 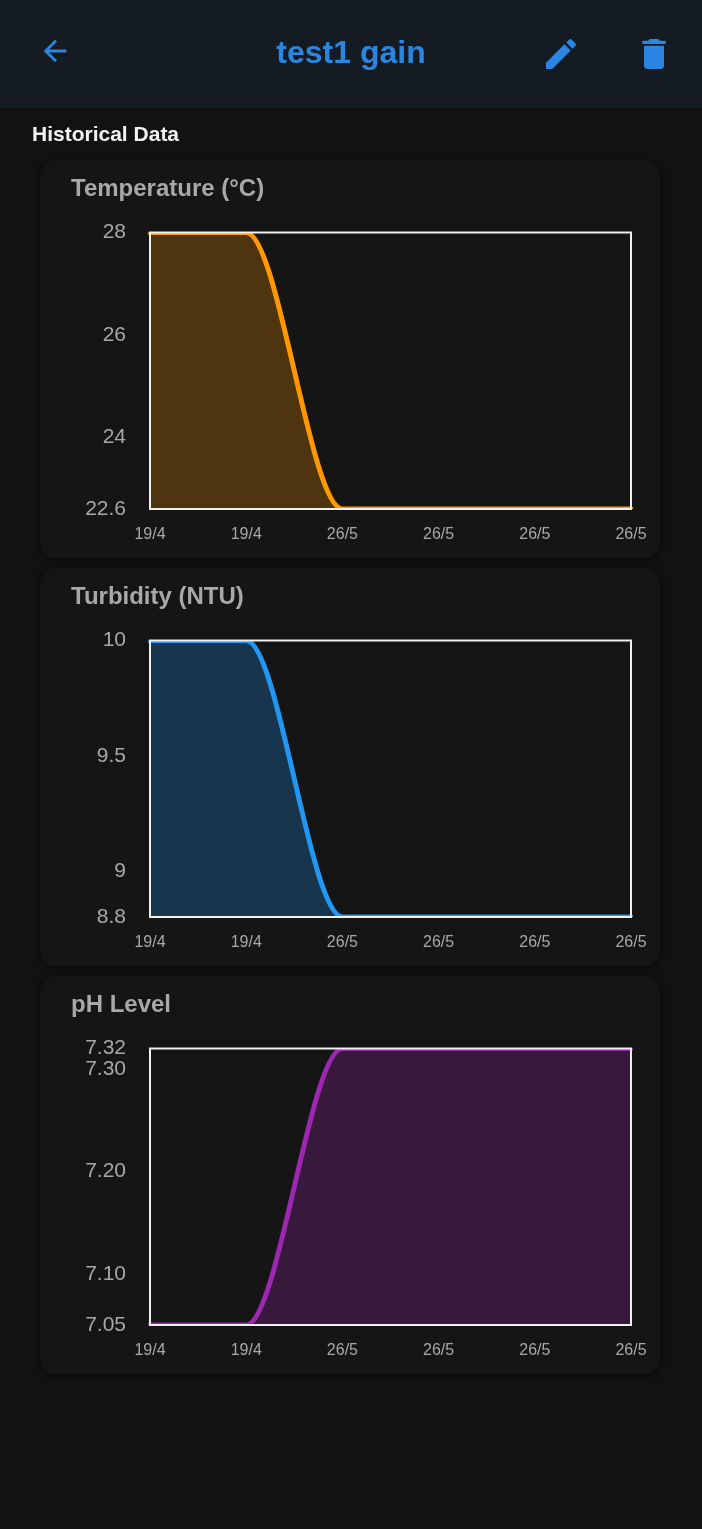 I want to click on y-tick-label: 10, so click(x=114, y=639).